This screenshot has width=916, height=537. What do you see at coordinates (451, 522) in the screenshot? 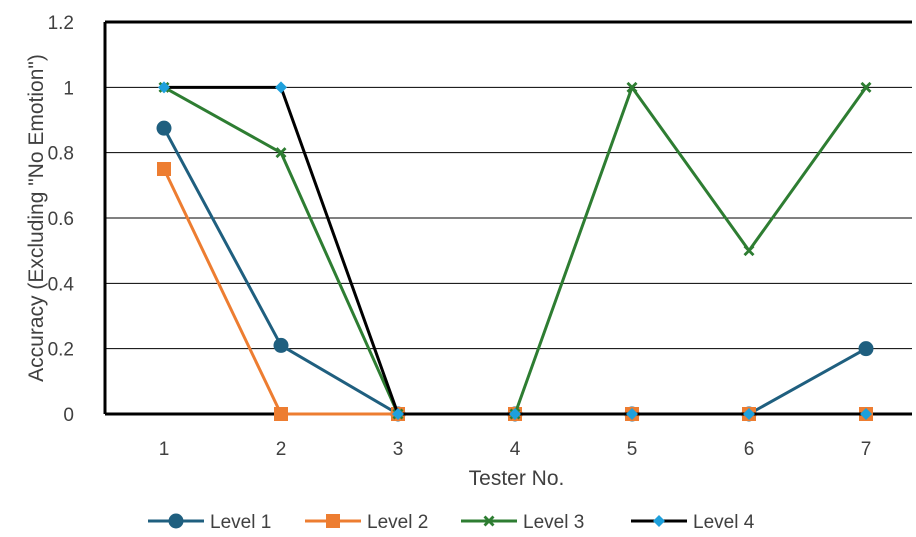
I see `legend: Level 1 Level 2 Level 3 Level 4` at bounding box center [451, 522].